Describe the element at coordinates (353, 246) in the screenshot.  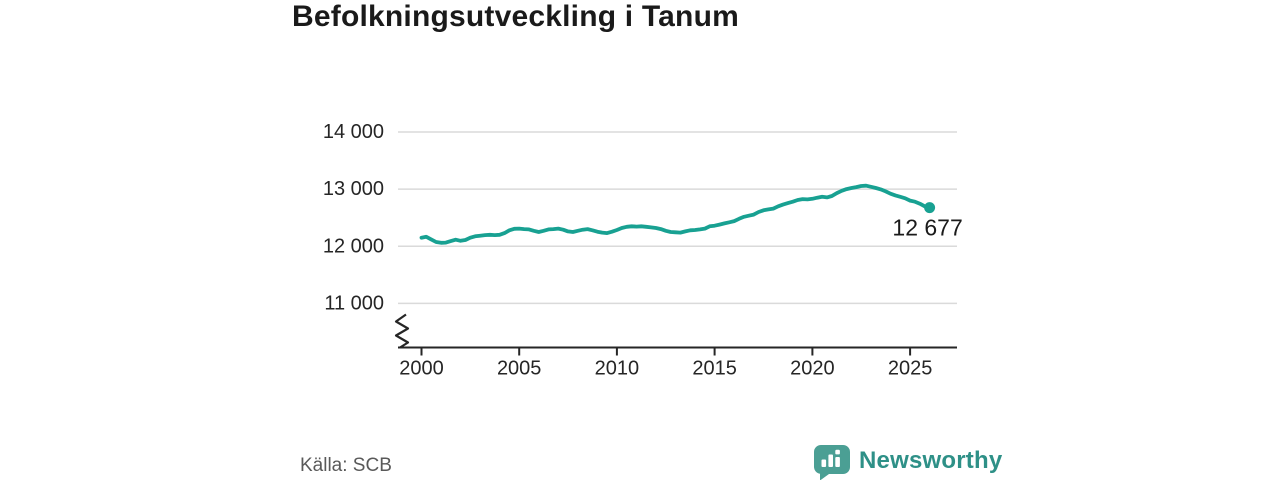
I see `y-tick-label: 12 000` at that location.